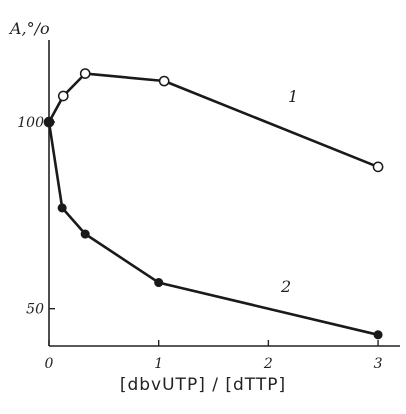 This screenshot has width=406, height=414. Describe the element at coordinates (285, 286) in the screenshot. I see `series-2-label: 2` at that location.